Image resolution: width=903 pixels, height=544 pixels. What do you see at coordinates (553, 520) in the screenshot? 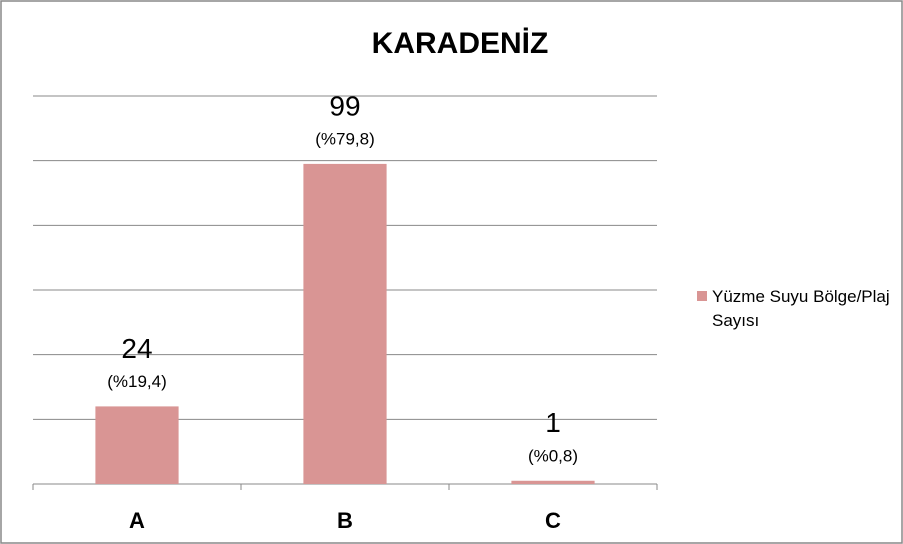
I see `x-tick-label: C` at bounding box center [553, 520].